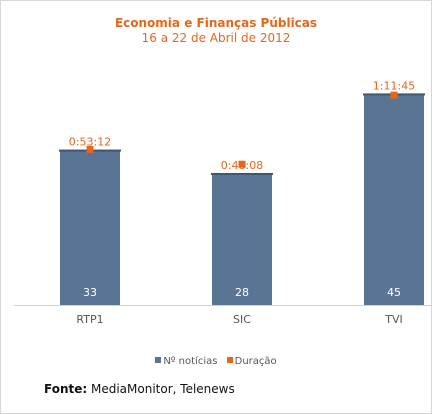 Image resolution: width=432 pixels, height=414 pixels. Describe the element at coordinates (242, 173) in the screenshot. I see `bar-cap-sic` at that location.